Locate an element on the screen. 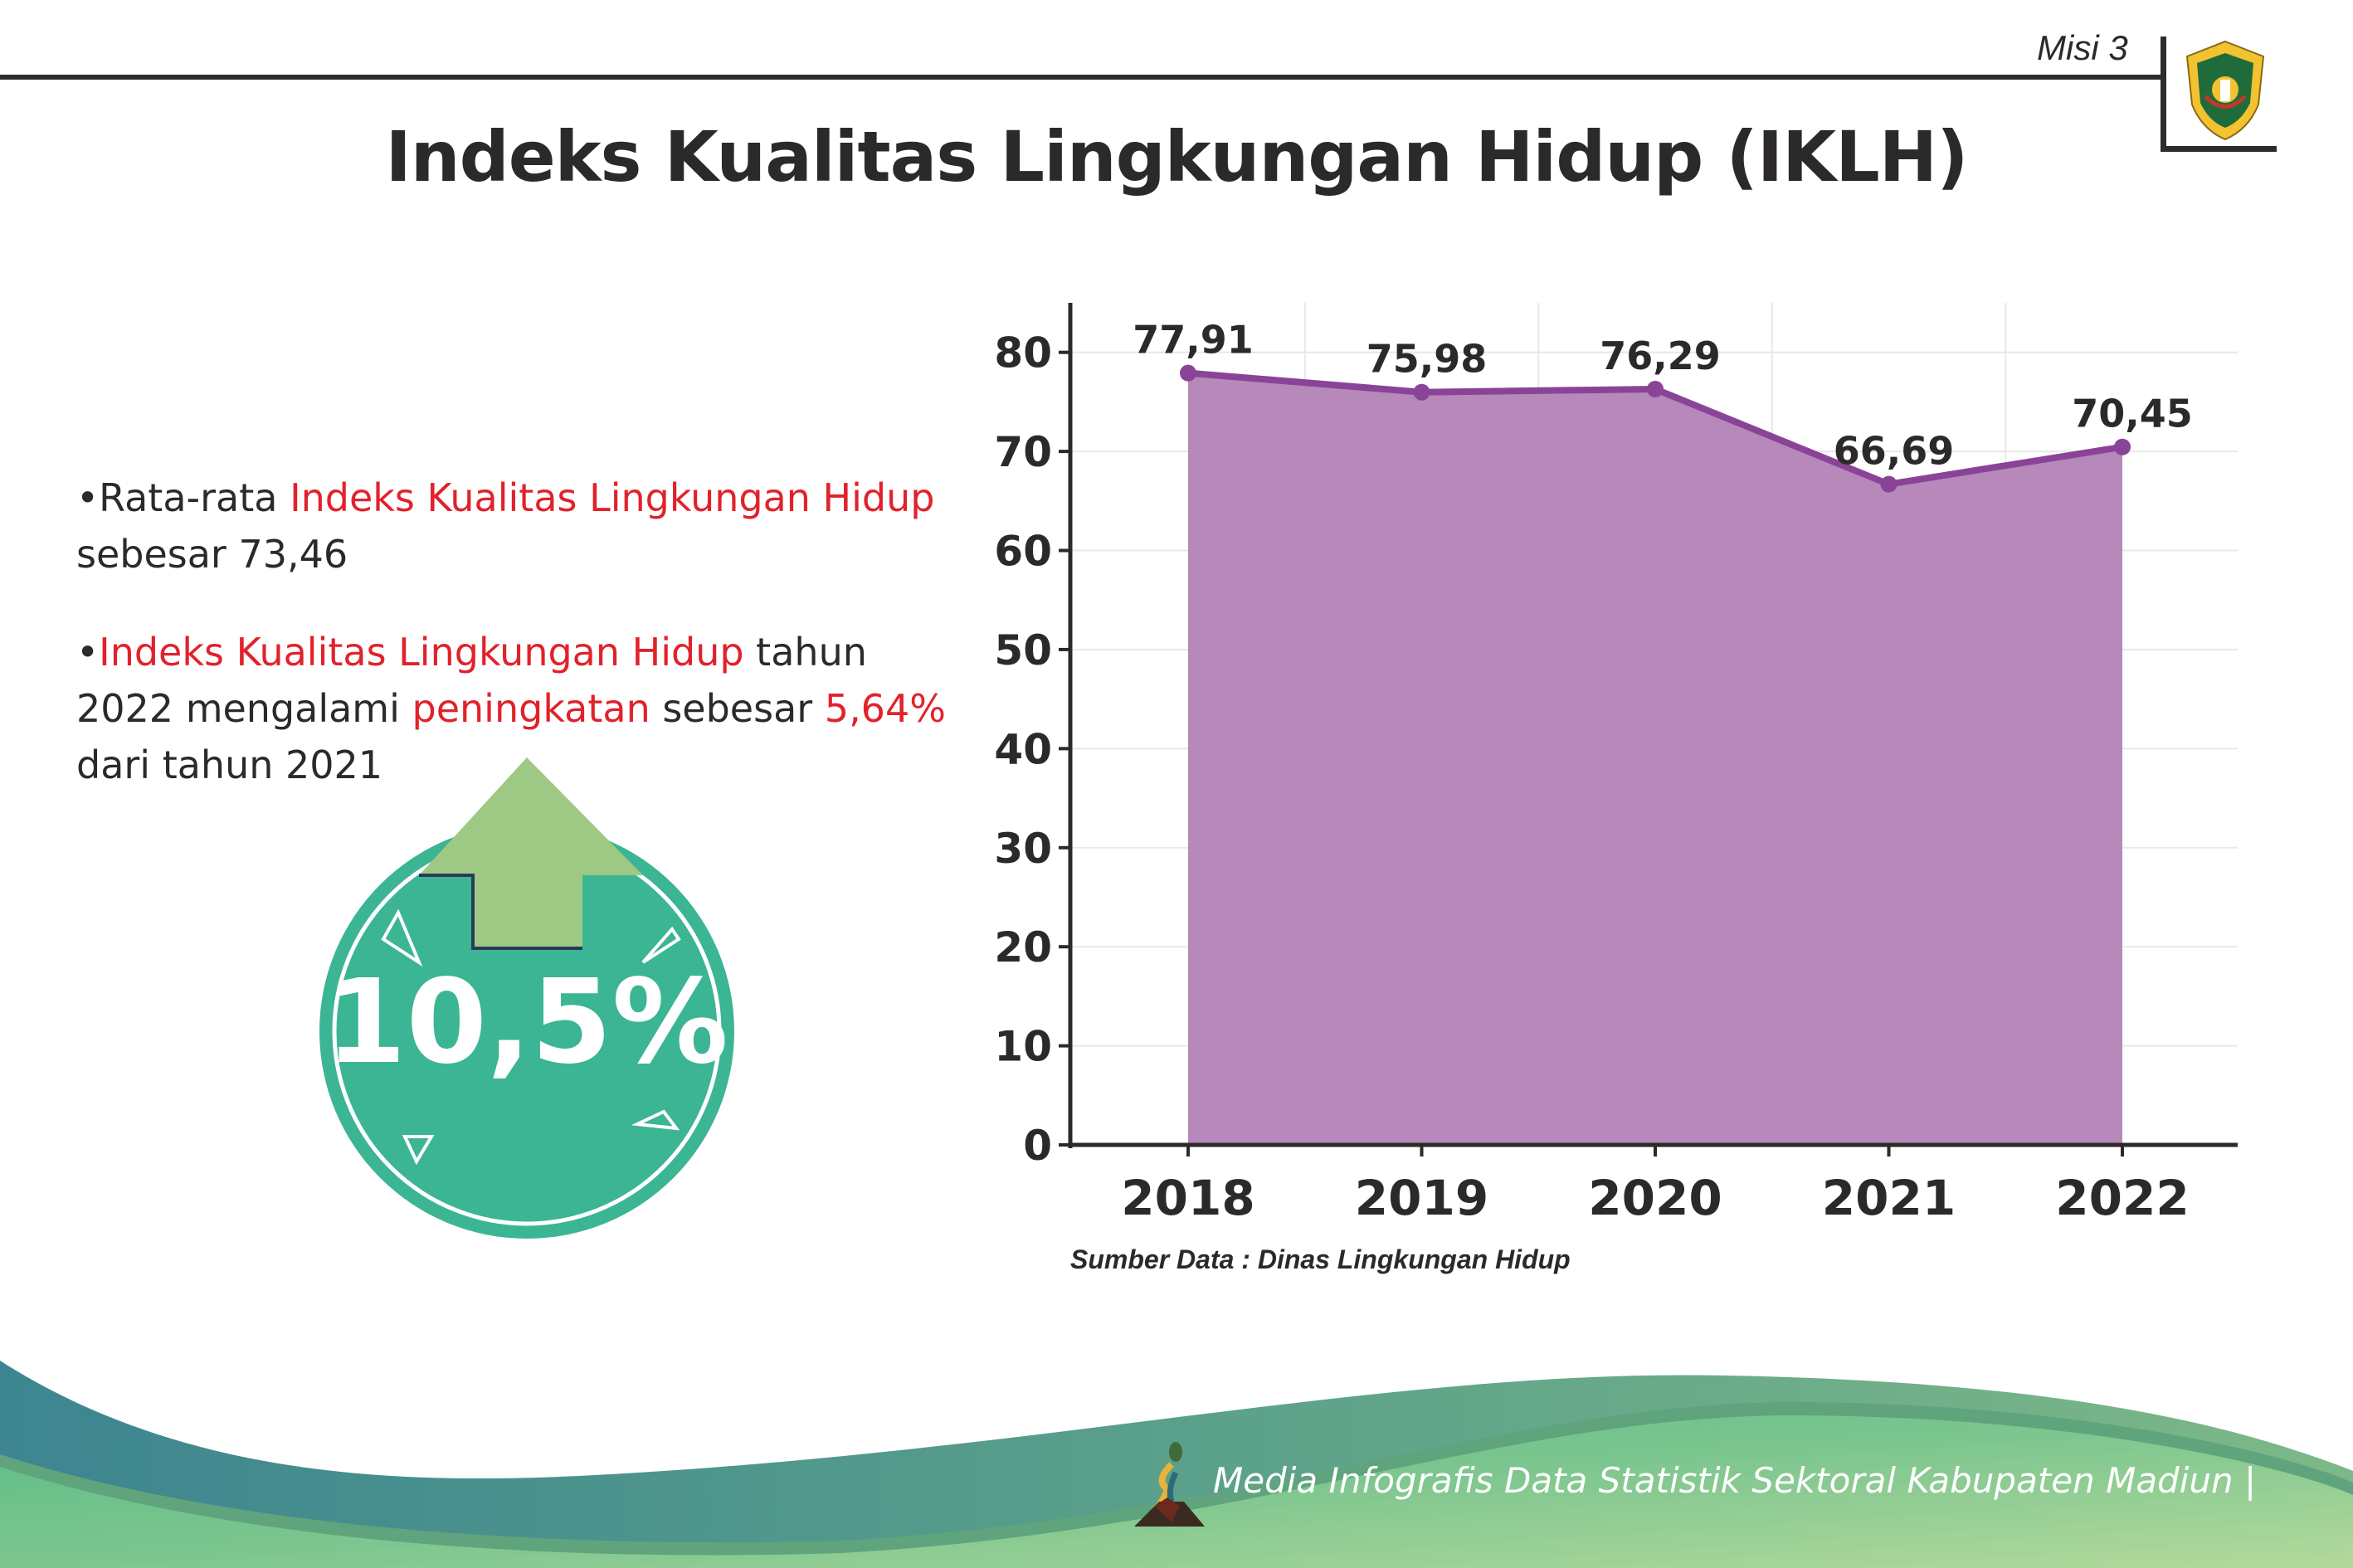 This screenshot has width=2353, height=1568. mission-label: Misi 3 is located at coordinates (2082, 47).